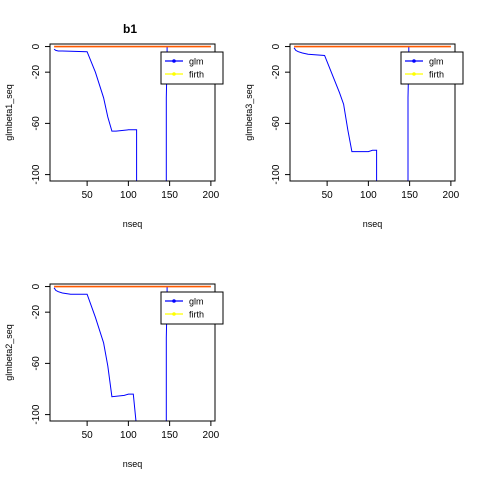 The image size is (480, 480). What do you see at coordinates (9, 352) in the screenshot?
I see `y-axis-label: glmbeta2_seq` at bounding box center [9, 352].